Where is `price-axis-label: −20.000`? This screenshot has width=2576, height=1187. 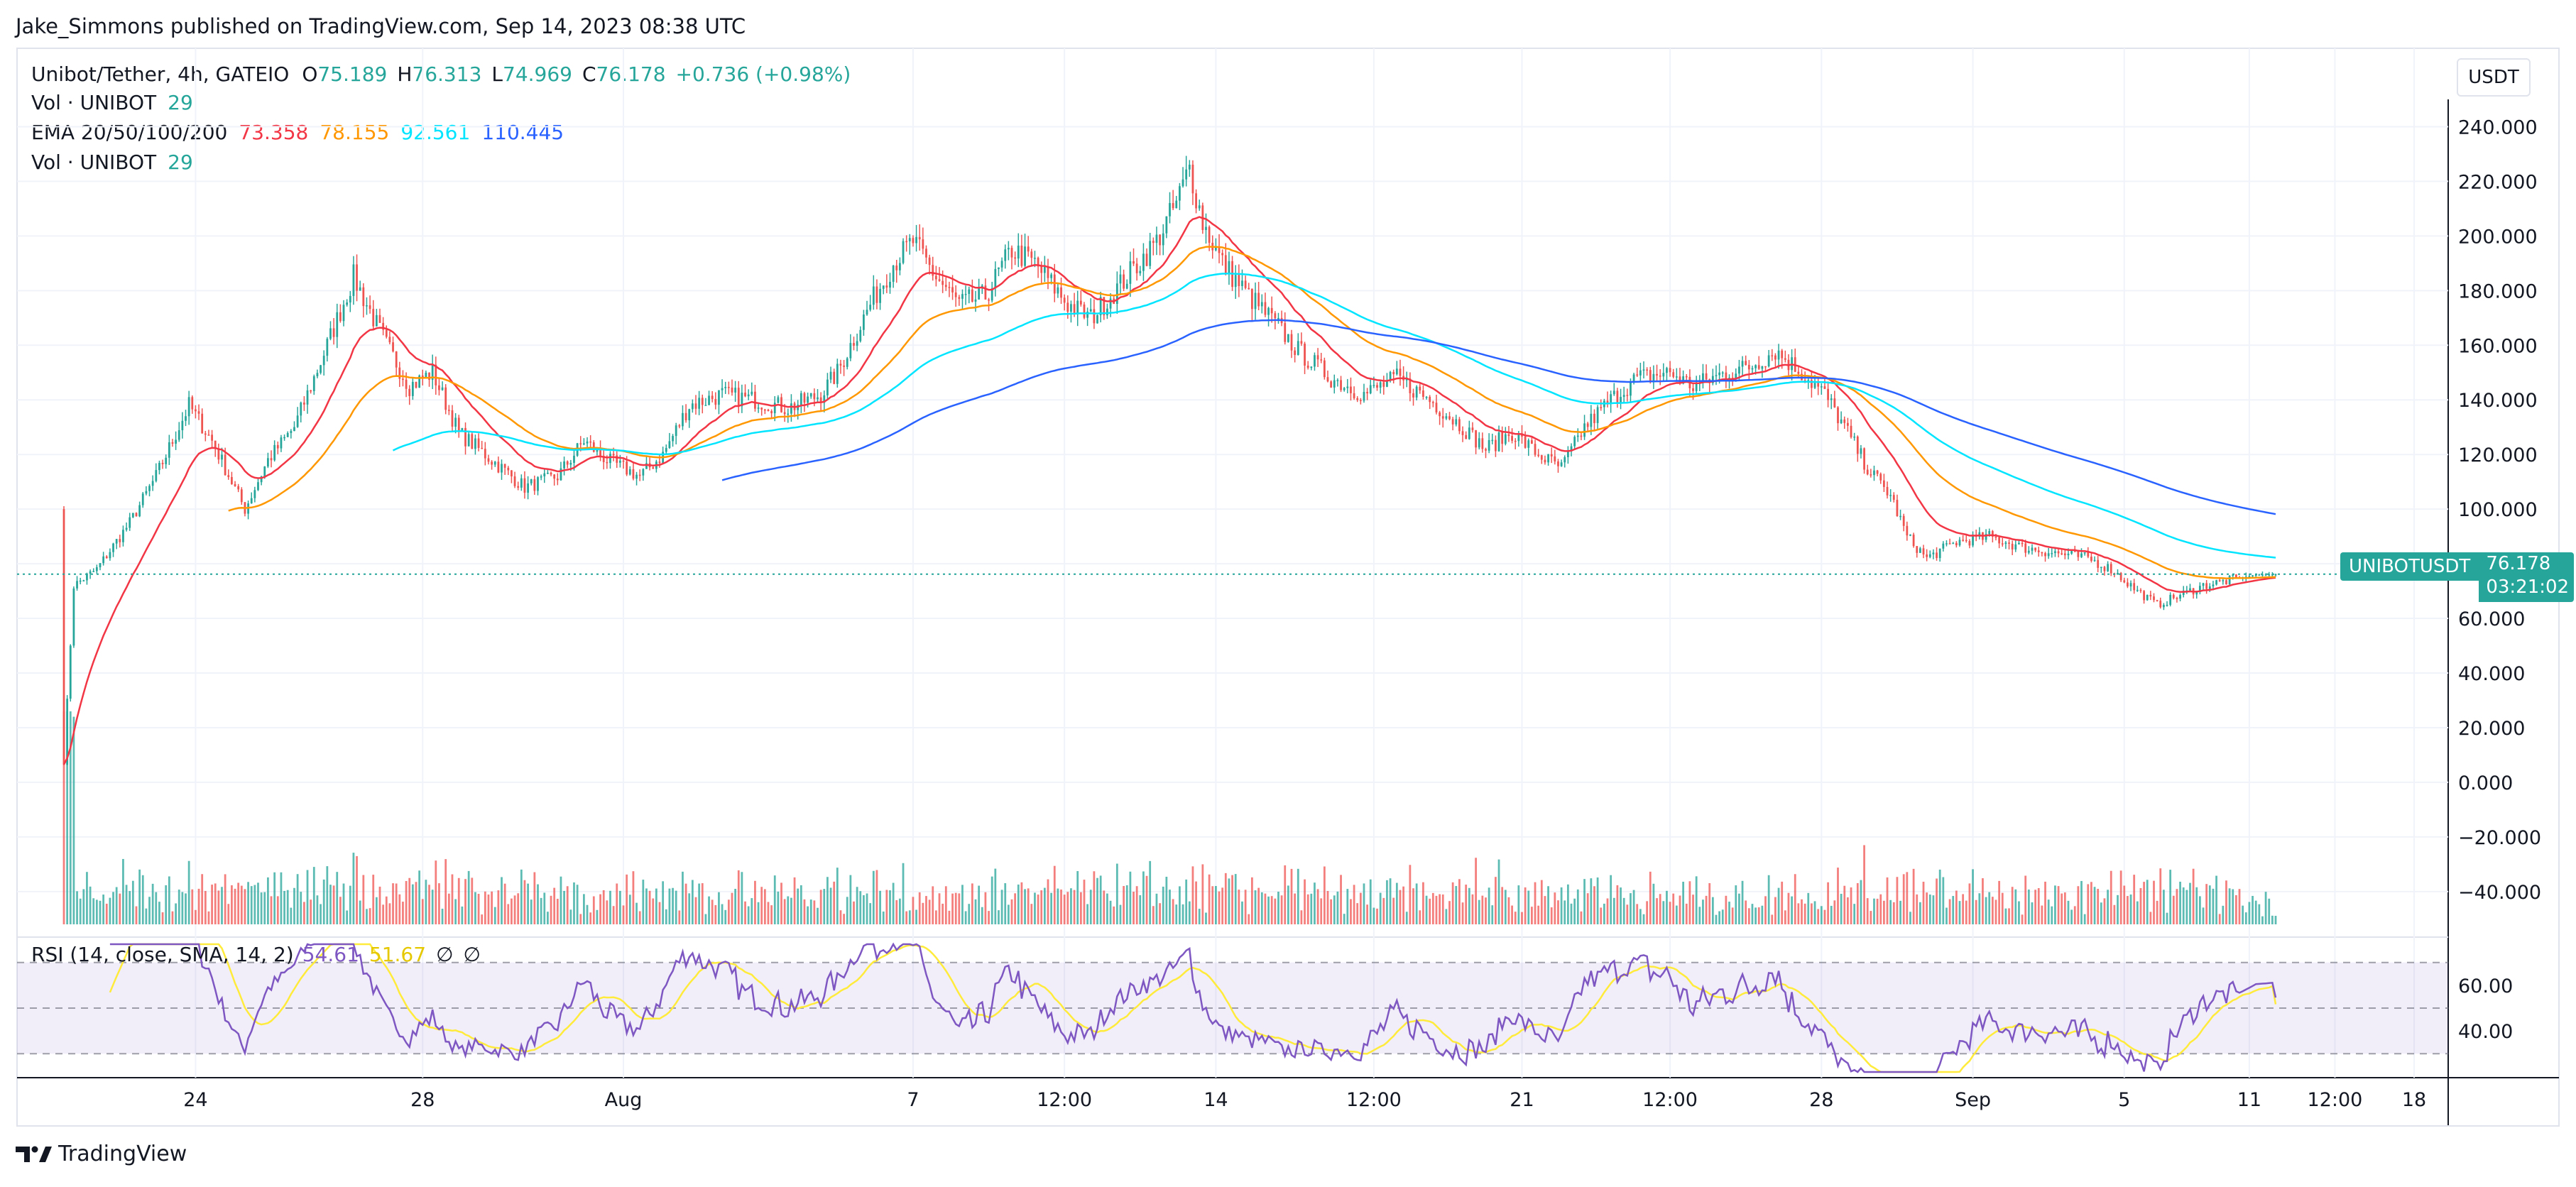 price-axis-label: −20.000 is located at coordinates (2499, 838).